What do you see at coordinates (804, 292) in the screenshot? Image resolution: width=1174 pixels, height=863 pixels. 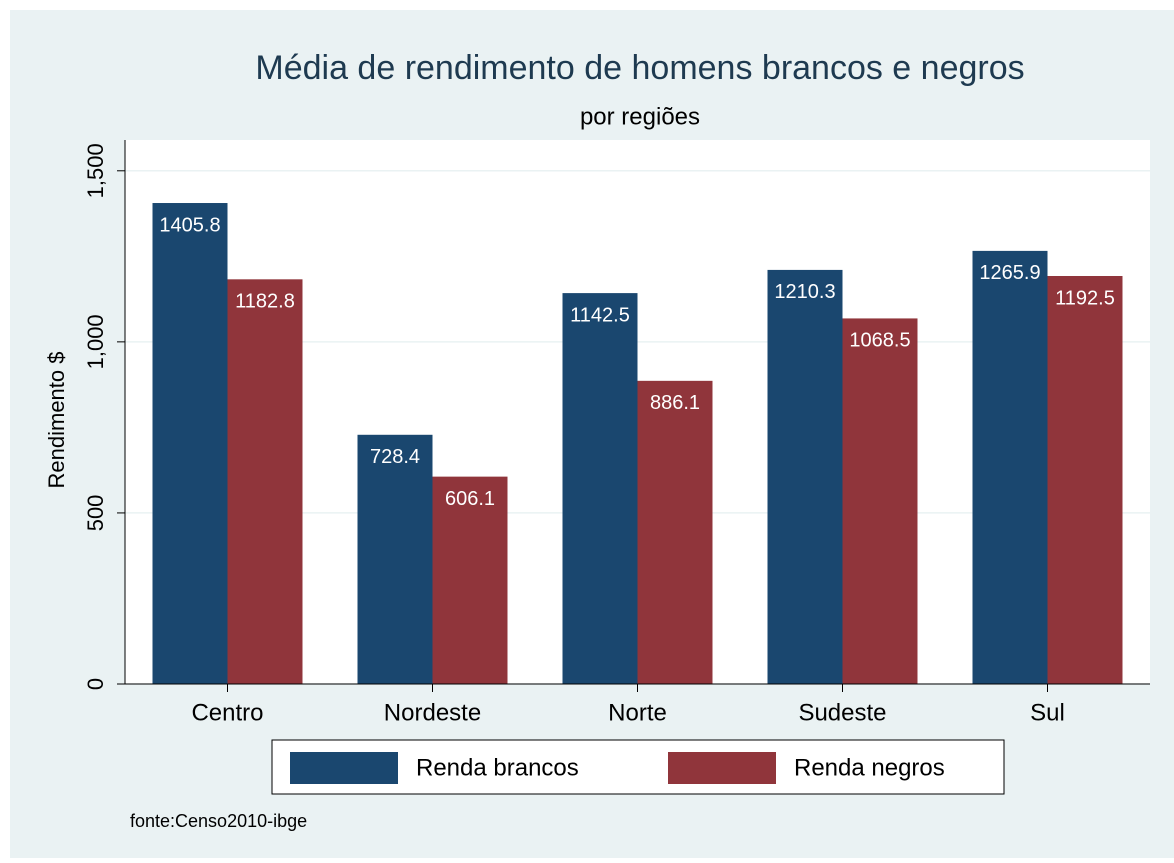 I see `data-label: 1210.3` at bounding box center [804, 292].